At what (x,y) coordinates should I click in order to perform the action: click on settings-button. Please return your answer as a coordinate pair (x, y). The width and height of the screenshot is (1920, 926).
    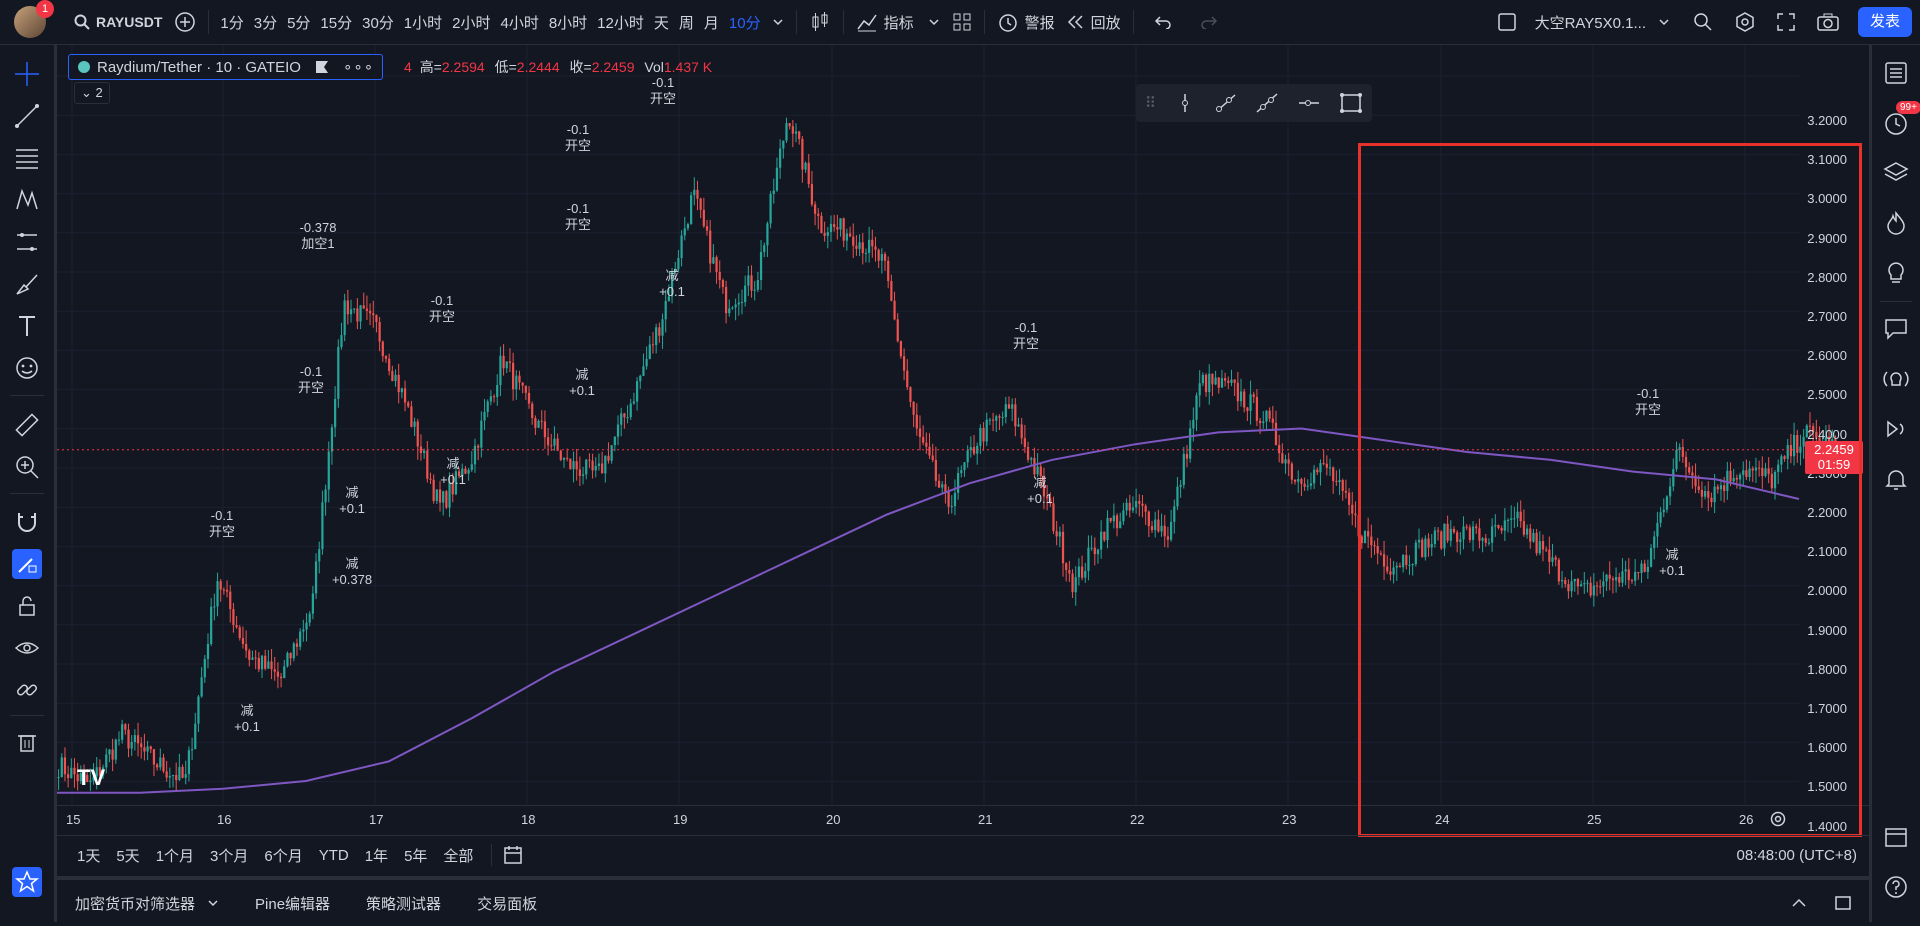
    Looking at the image, I should click on (1745, 22).